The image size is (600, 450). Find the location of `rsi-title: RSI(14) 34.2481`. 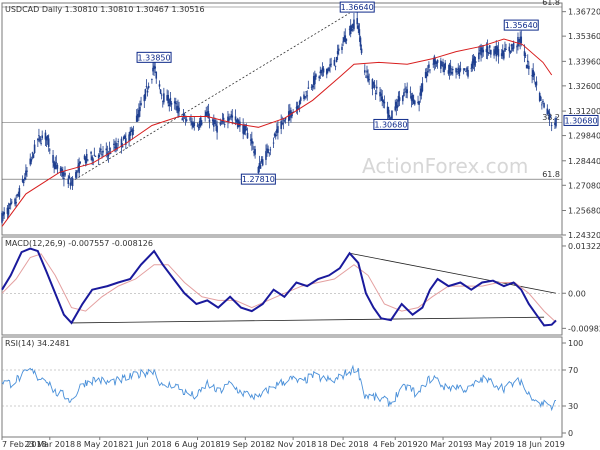

rsi-title: RSI(14) 34.2481 is located at coordinates (37, 343).